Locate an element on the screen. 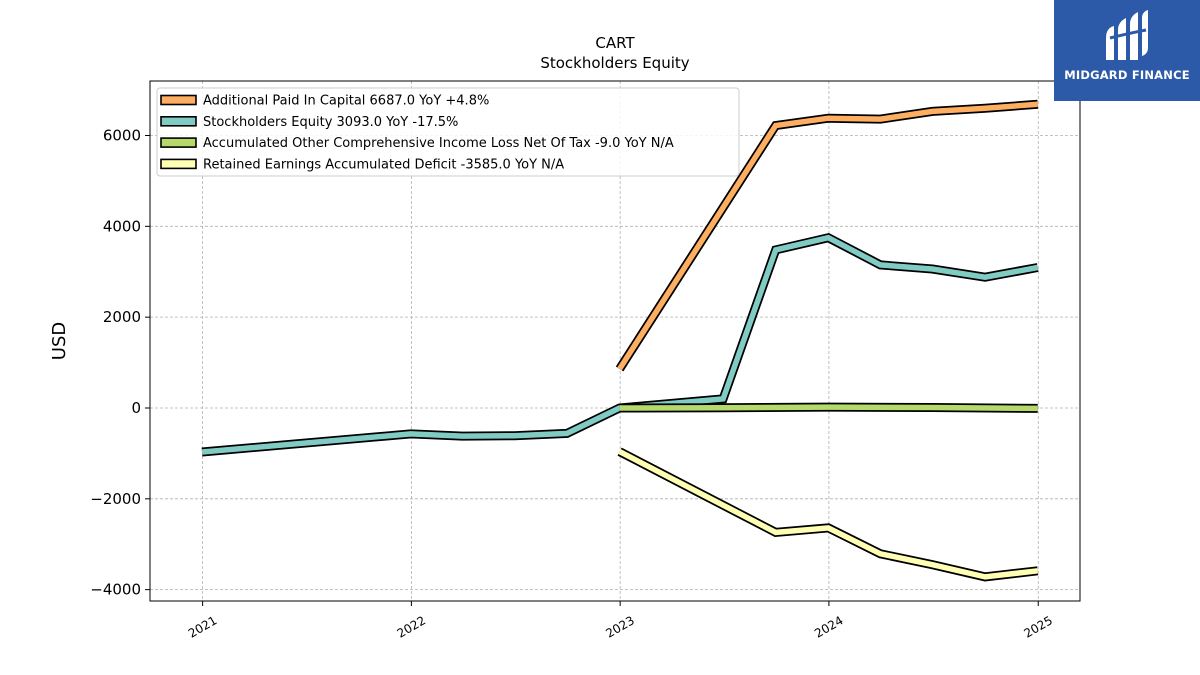 The height and width of the screenshot is (675, 1200). brand-logo: MIDGARD FINANCE is located at coordinates (1127, 50).